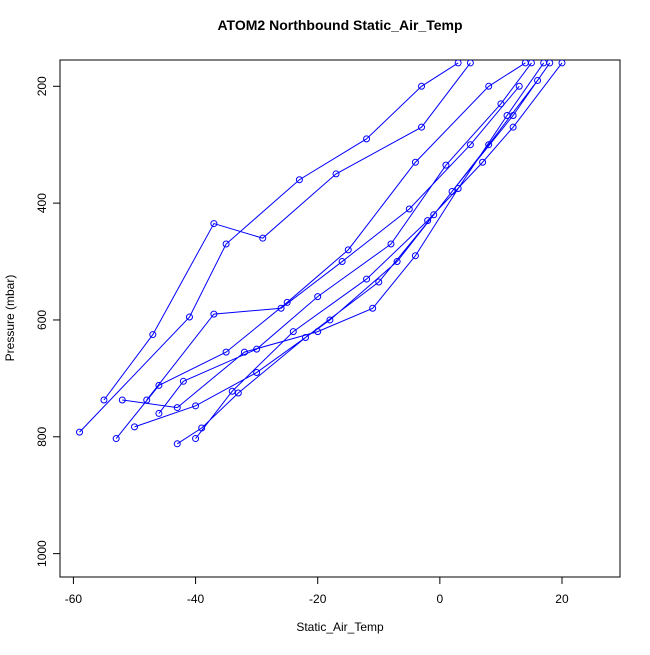 The height and width of the screenshot is (655, 650). Describe the element at coordinates (340, 627) in the screenshot. I see `x-axis-label: Static_Air_Temp` at that location.